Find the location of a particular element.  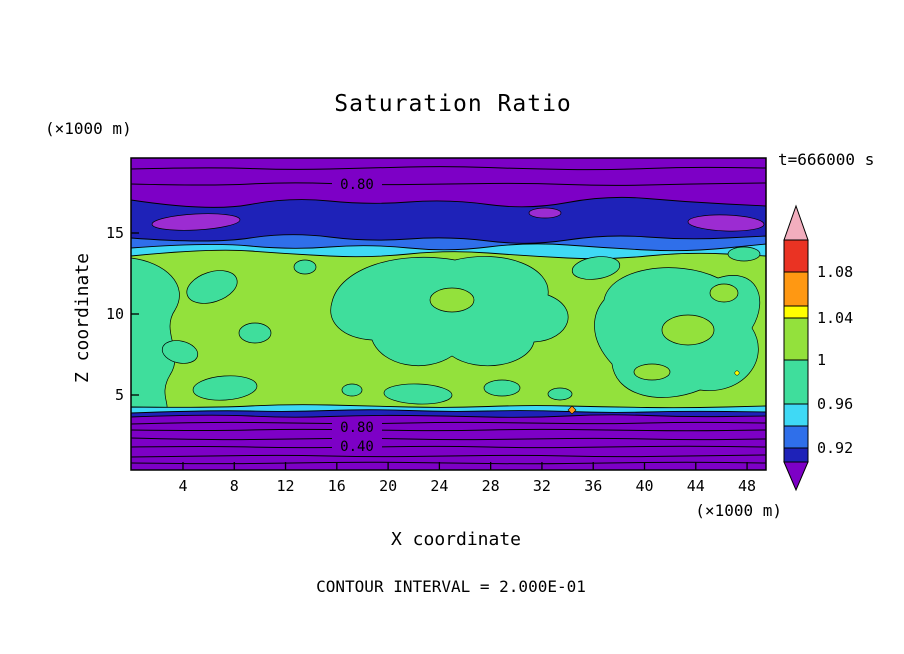

x-axis-ticks: 4 8 12 16 20 24 28 32 36 40 44 48 is located at coordinates (467, 478).